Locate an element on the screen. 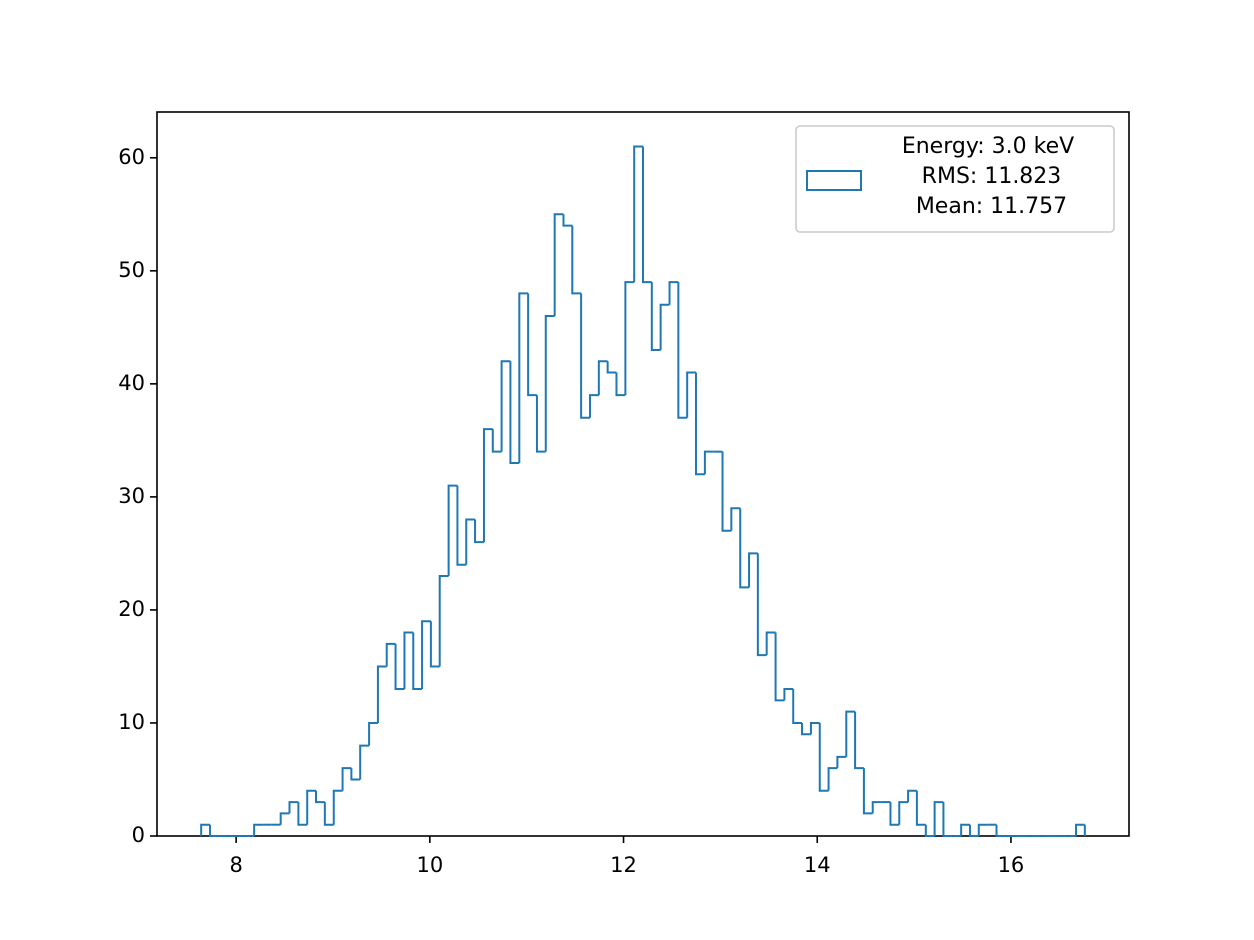  legend-frame is located at coordinates (955, 179).